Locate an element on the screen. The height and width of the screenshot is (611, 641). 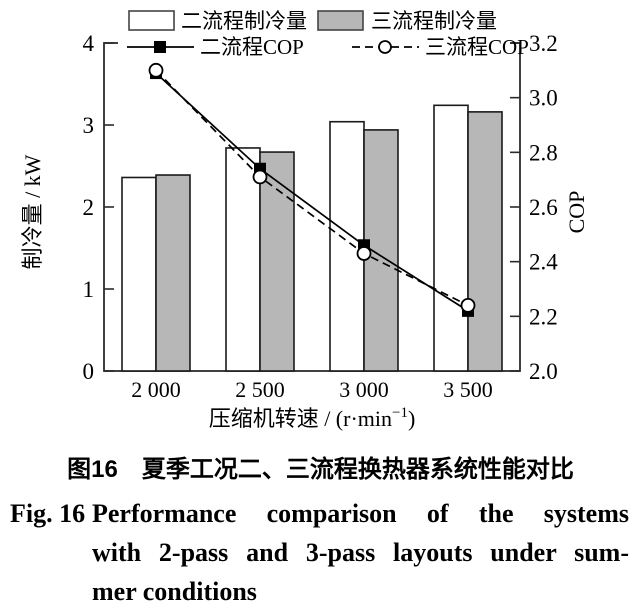
left-axis-tick-label: 3 is located at coordinates (89, 125).